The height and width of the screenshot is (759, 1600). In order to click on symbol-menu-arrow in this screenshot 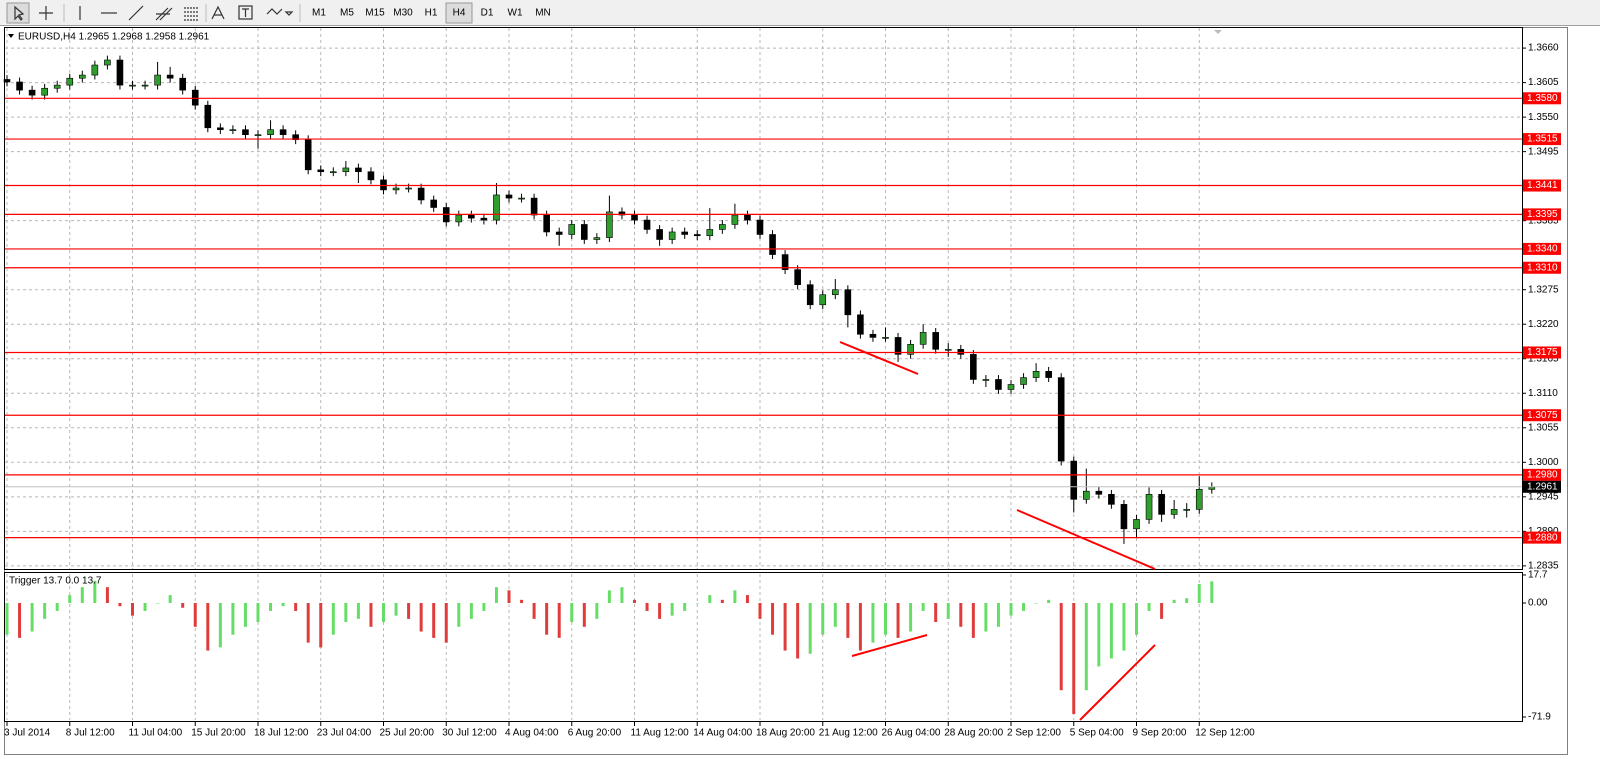, I will do `click(11, 36)`.